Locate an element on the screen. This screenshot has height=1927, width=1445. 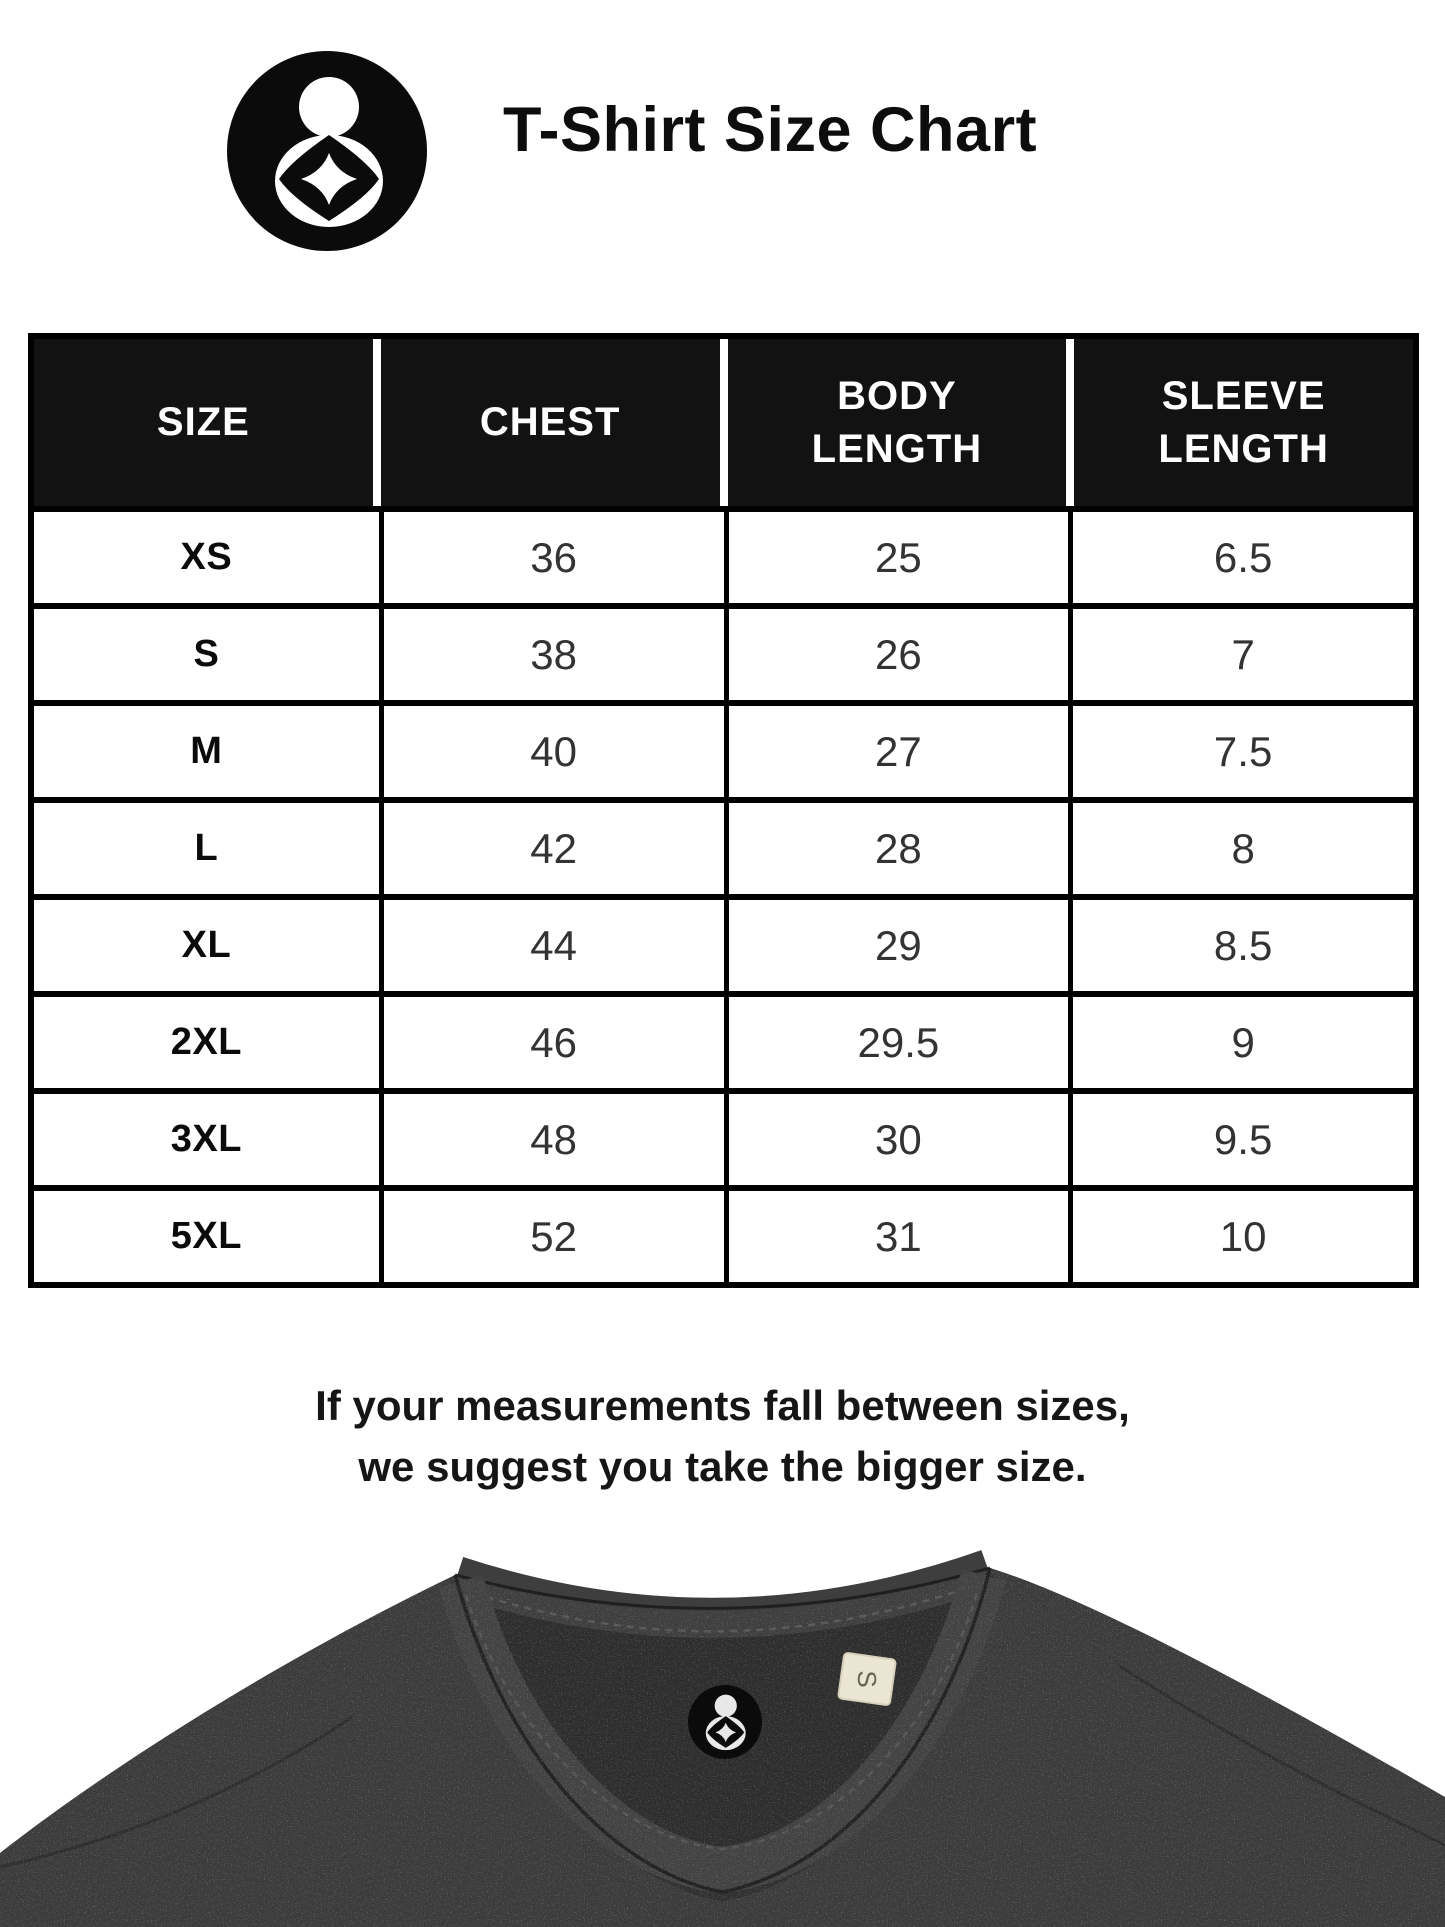
size-label: 2XL is located at coordinates (206, 1042).